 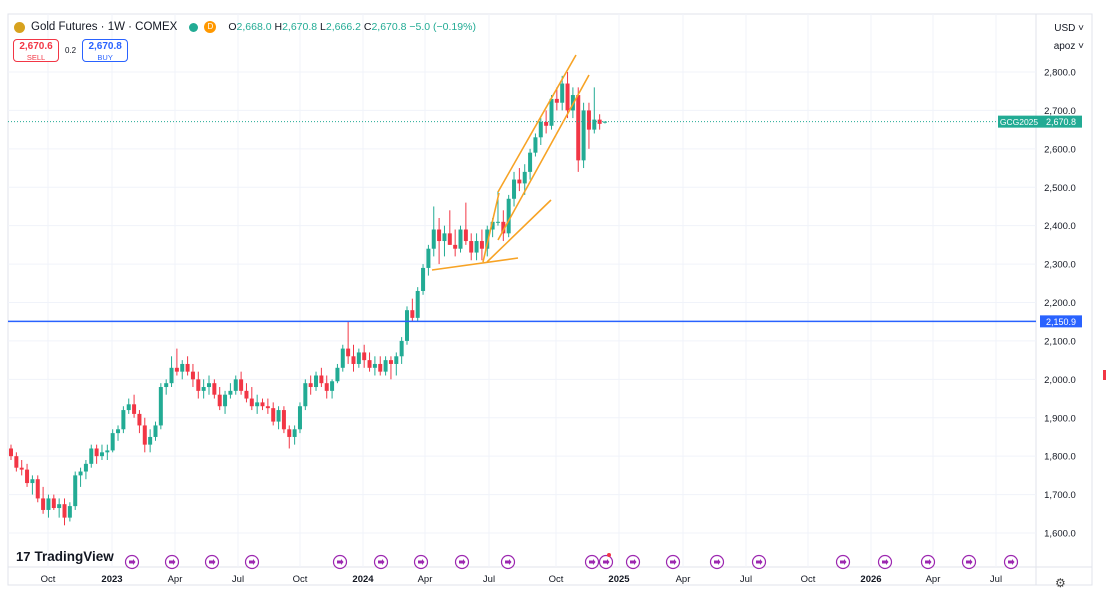 What do you see at coordinates (104, 27) in the screenshot?
I see `symbol-title: Gold Futures · 1W · COMEX` at bounding box center [104, 27].